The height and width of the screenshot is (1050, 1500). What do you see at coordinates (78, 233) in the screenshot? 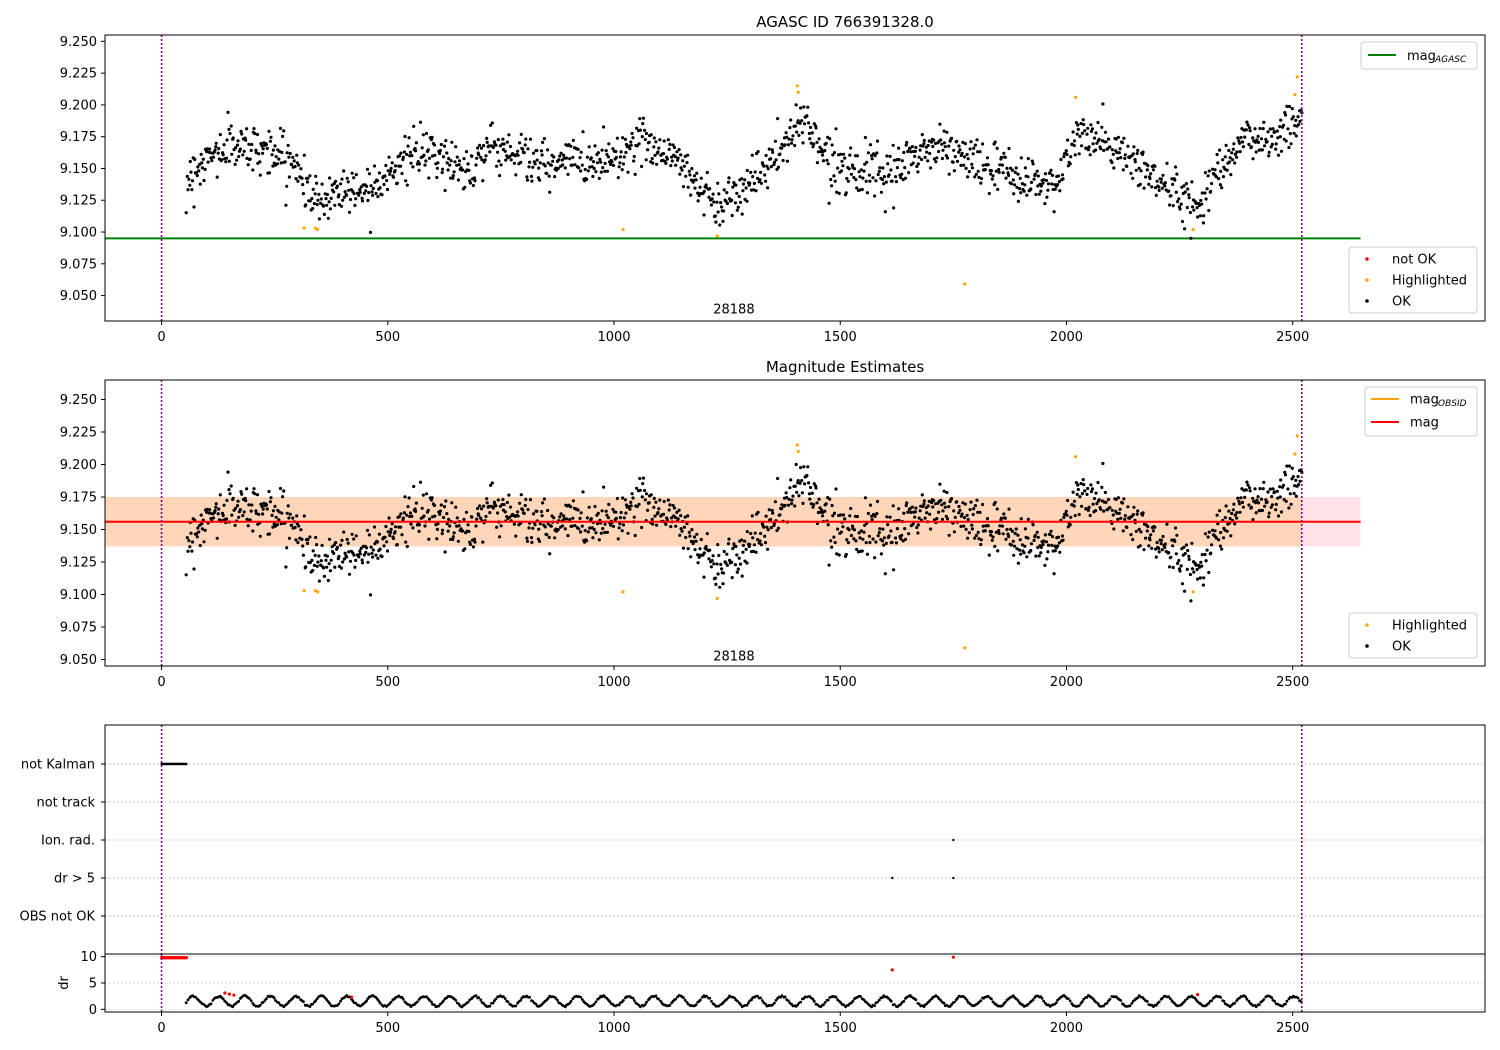
I see `panel1-y-tick-label: 9.100` at bounding box center [78, 233].